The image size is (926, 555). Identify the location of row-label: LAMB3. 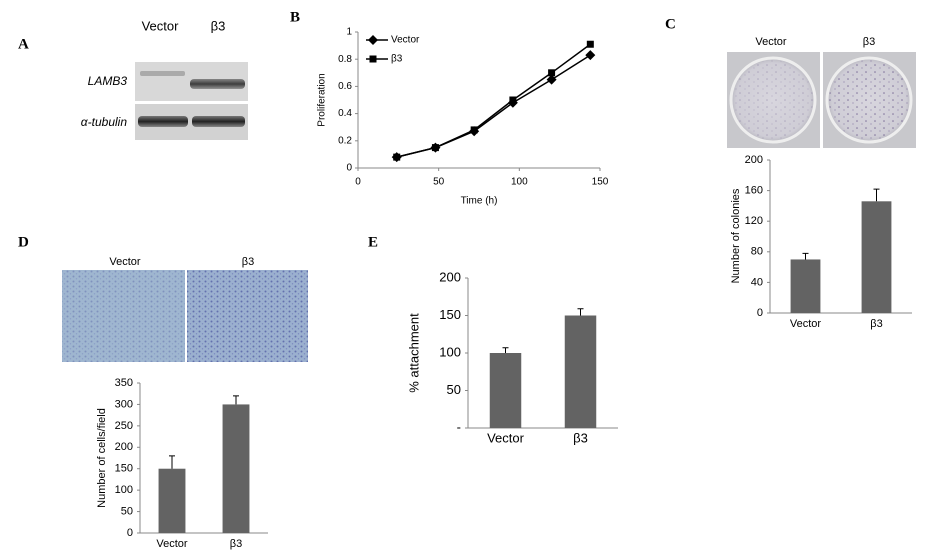
(108, 81).